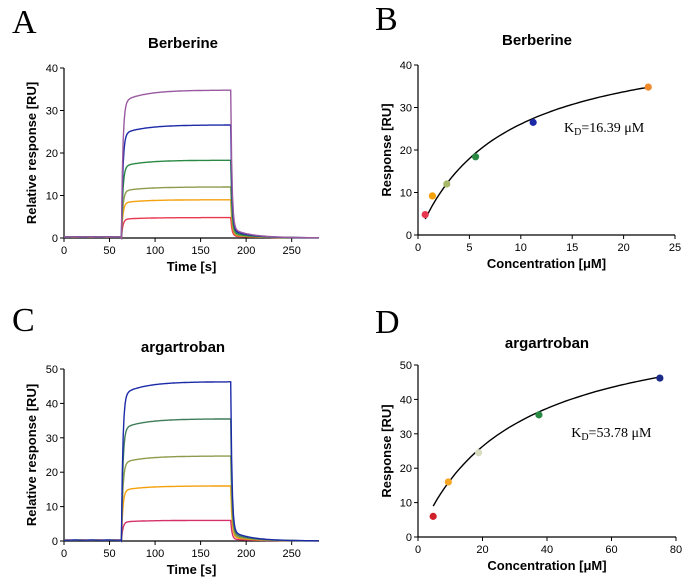 This screenshot has height=582, width=694. What do you see at coordinates (469, 248) in the screenshot?
I see `x-tick-label: 5` at bounding box center [469, 248].